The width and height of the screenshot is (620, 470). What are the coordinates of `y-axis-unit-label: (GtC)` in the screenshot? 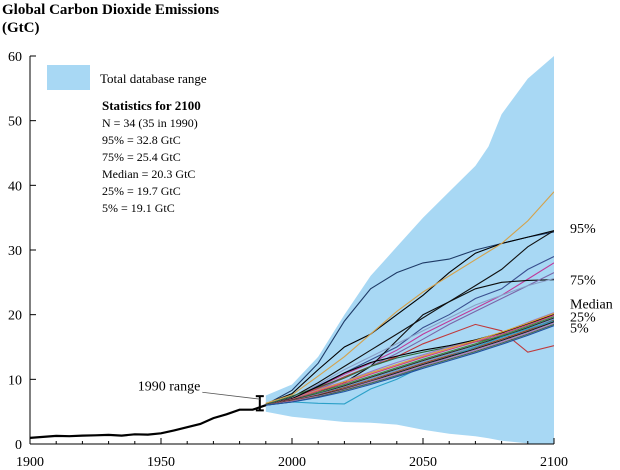 It's located at (21, 28).